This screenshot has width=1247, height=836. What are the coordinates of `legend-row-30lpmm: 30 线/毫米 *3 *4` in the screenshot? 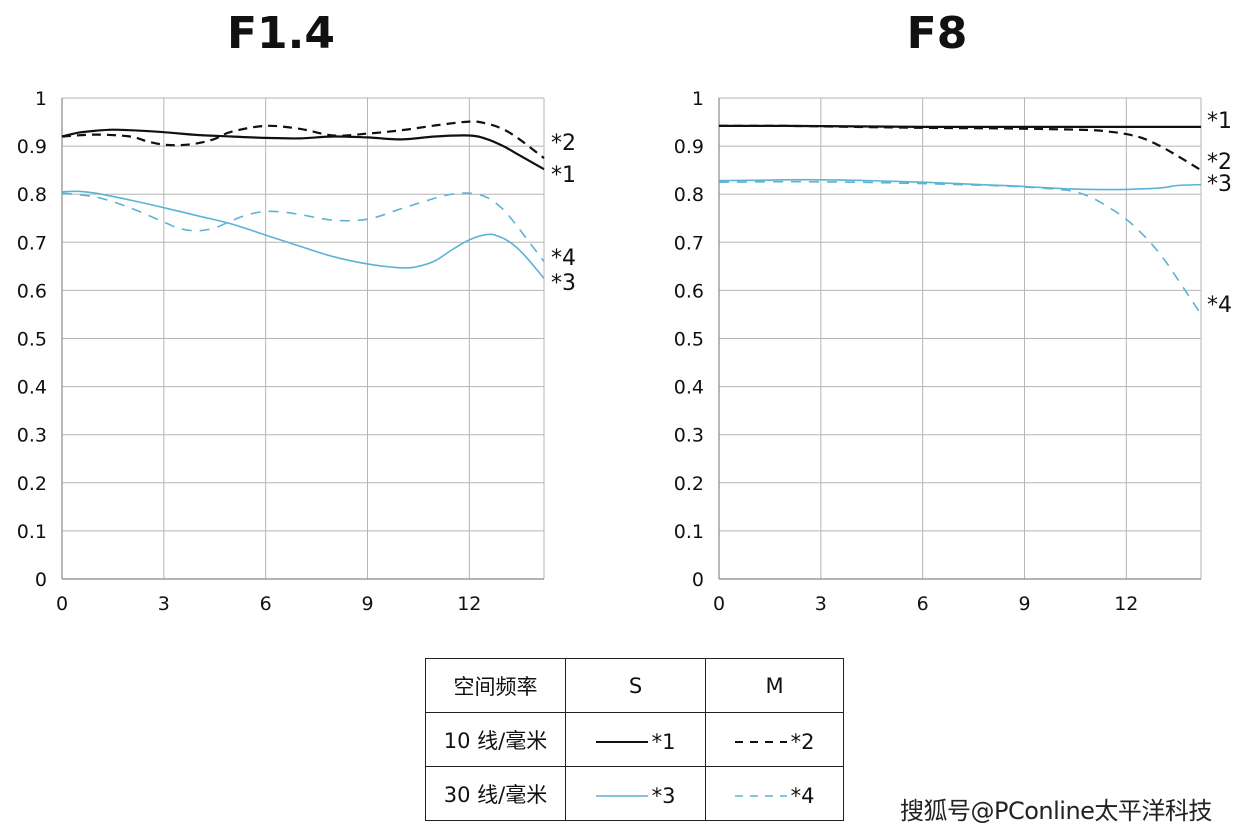 It's located at (634, 793).